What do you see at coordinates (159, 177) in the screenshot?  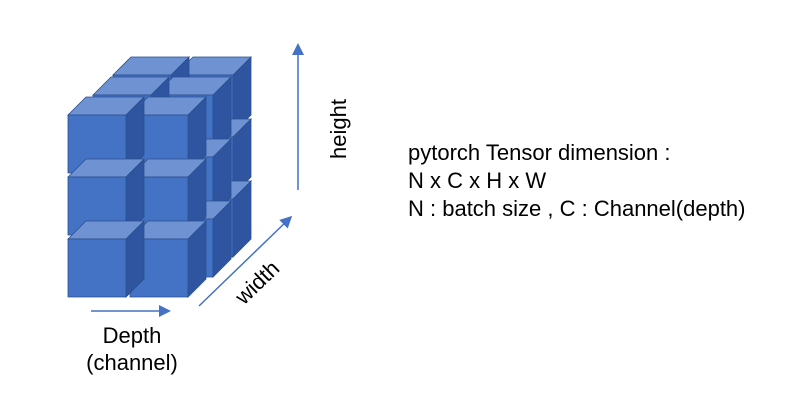 I see `cube-grid` at bounding box center [159, 177].